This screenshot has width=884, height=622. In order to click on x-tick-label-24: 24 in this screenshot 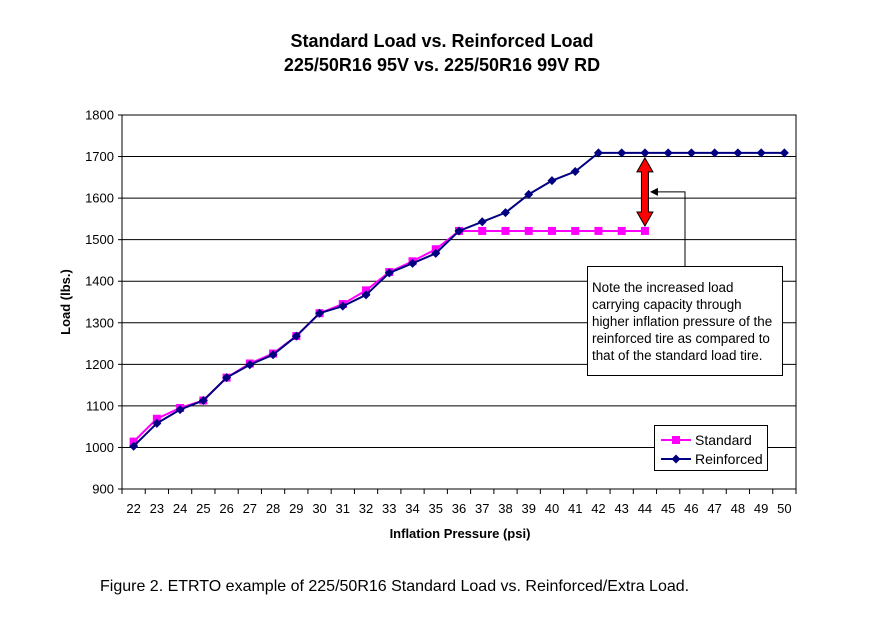, I will do `click(180, 508)`.